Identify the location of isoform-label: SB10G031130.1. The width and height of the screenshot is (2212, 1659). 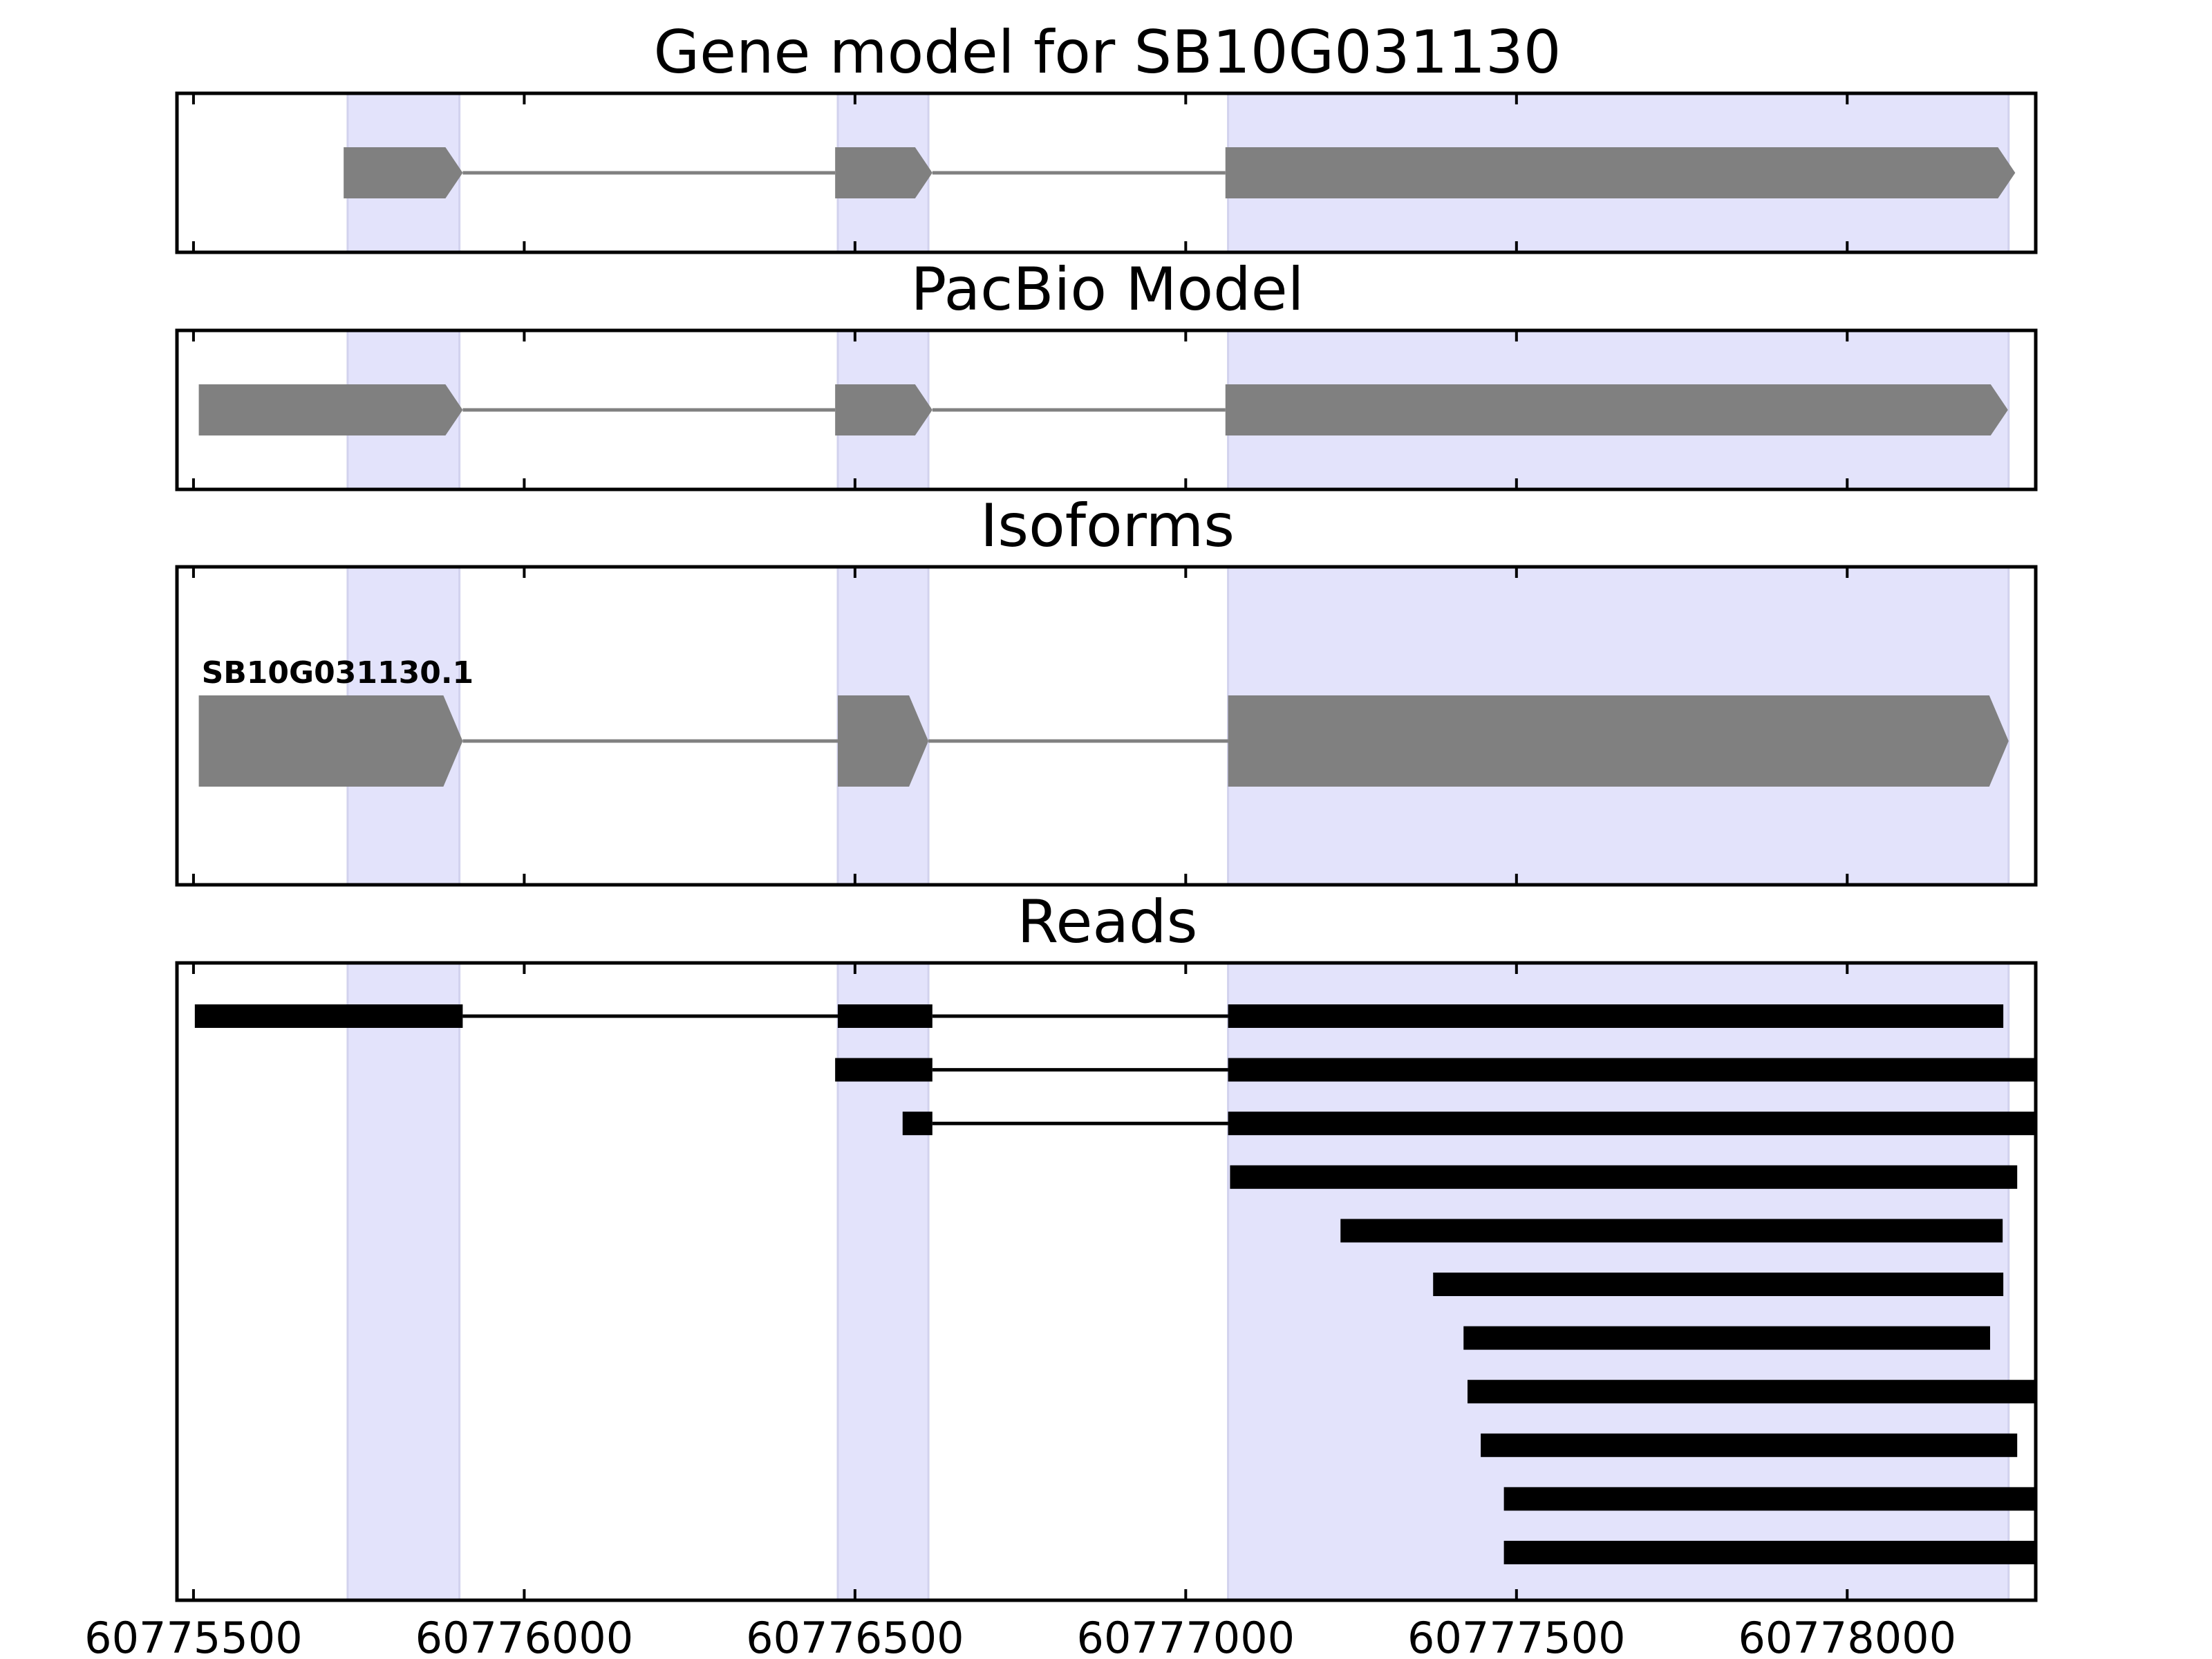
(338, 673).